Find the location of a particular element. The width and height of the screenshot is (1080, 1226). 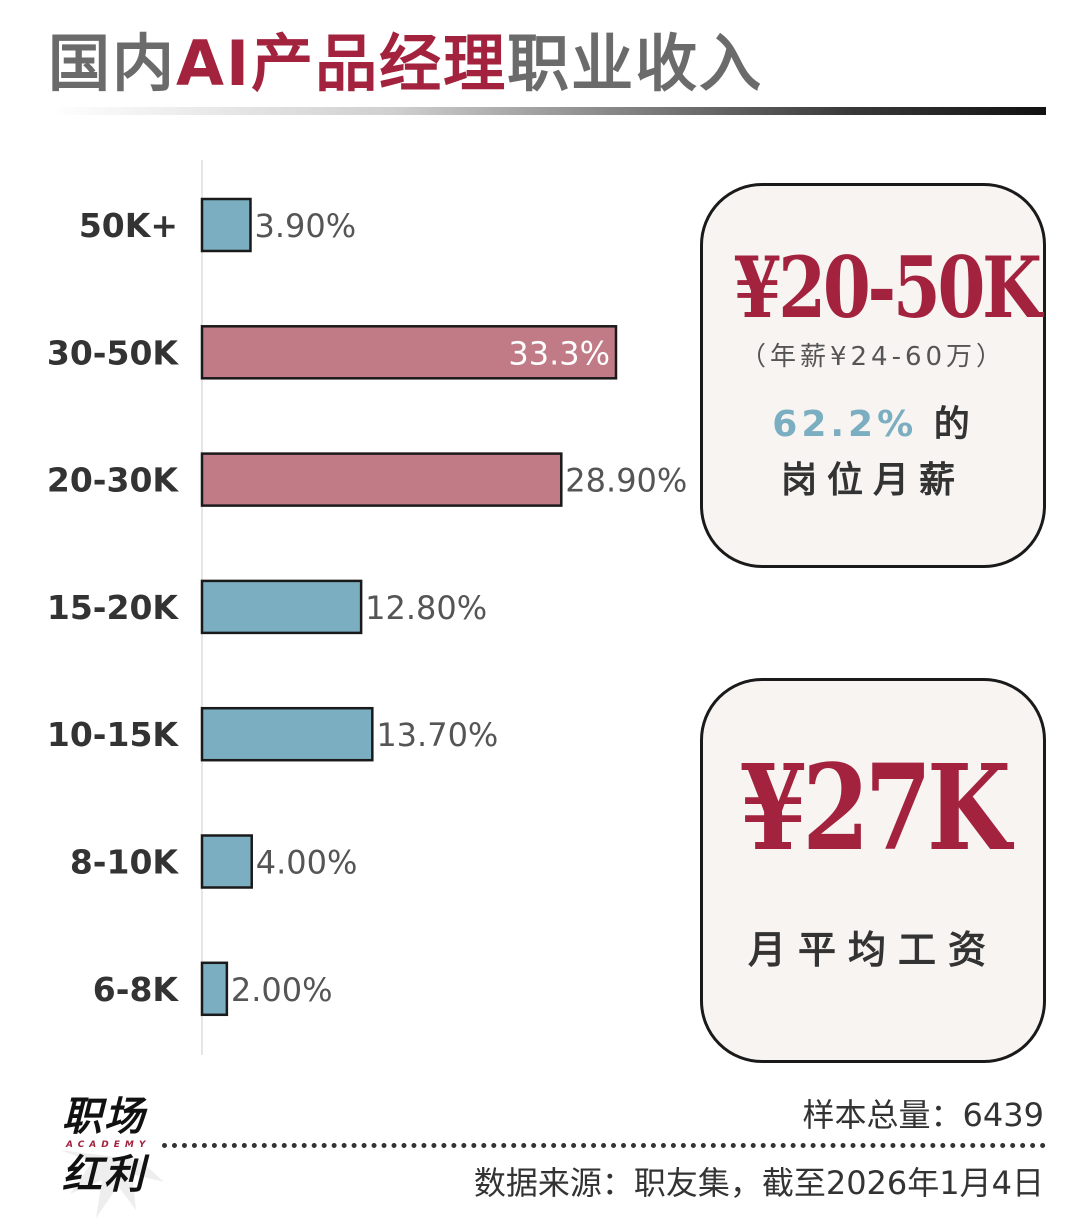

salary-range-card: ¥20-50K （年薪¥24-60万） 62.2% 的 岗位月薪 is located at coordinates (873, 375).